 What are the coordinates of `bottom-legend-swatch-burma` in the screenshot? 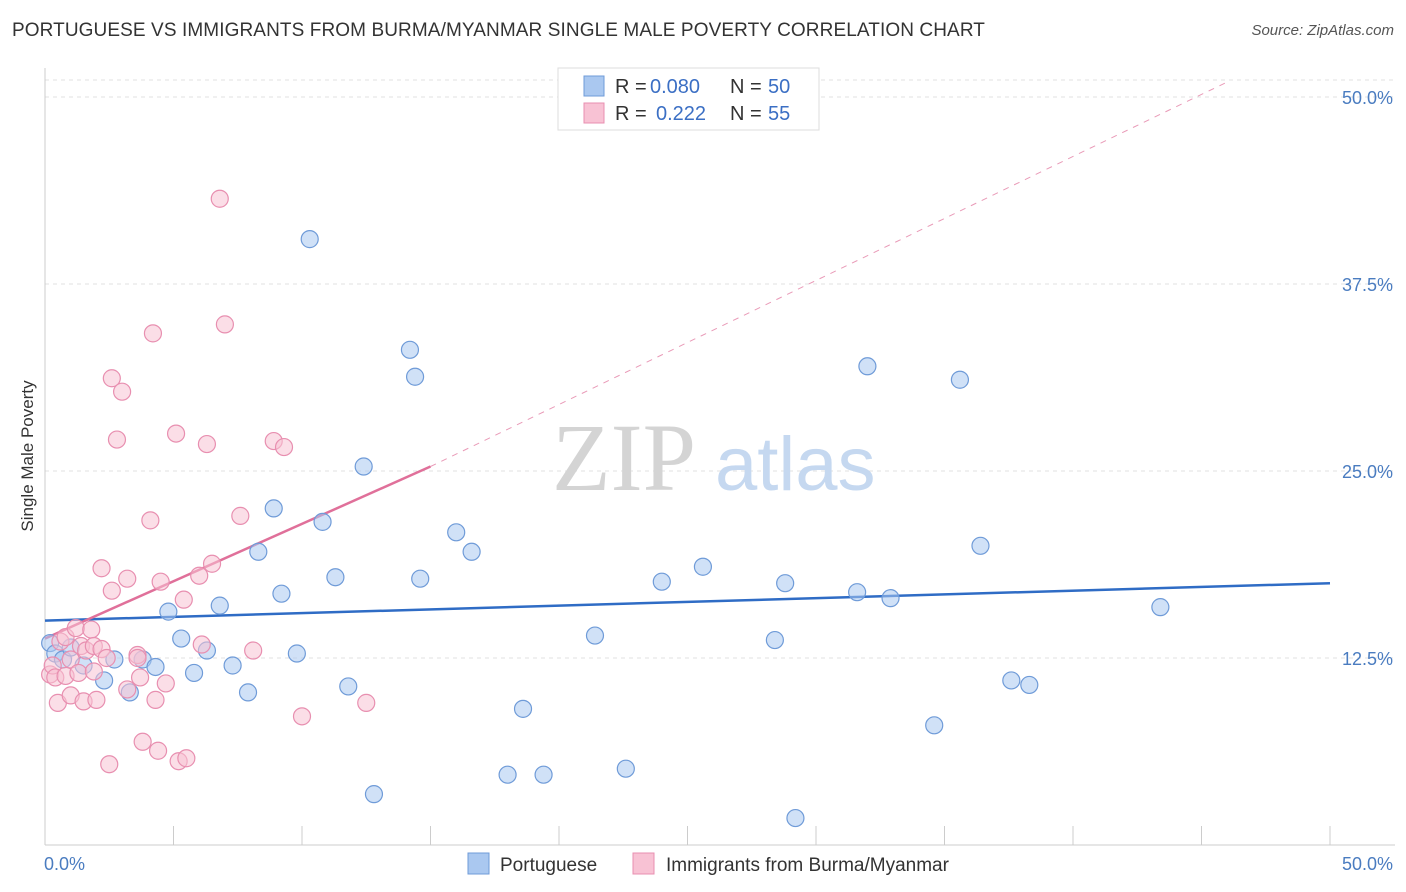 It's located at (643, 863).